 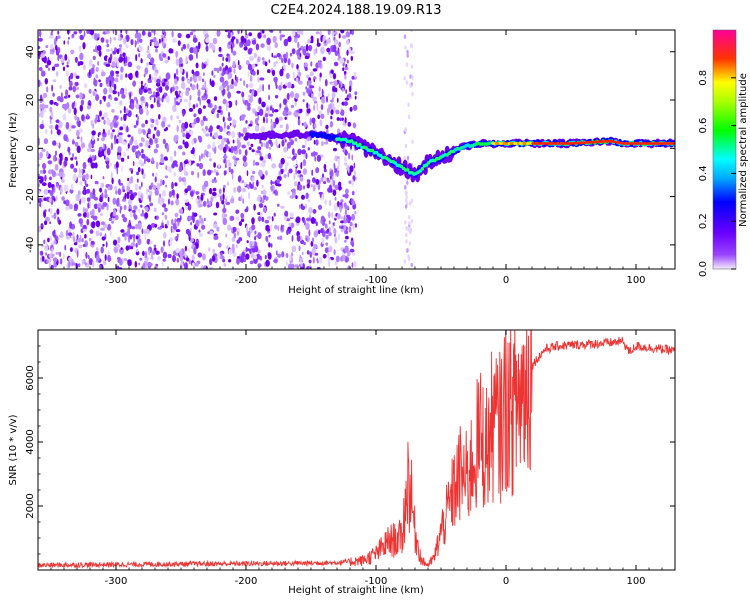 What do you see at coordinates (743, 150) in the screenshot?
I see `colorbar-label: Normalized spectral amplitude` at bounding box center [743, 150].